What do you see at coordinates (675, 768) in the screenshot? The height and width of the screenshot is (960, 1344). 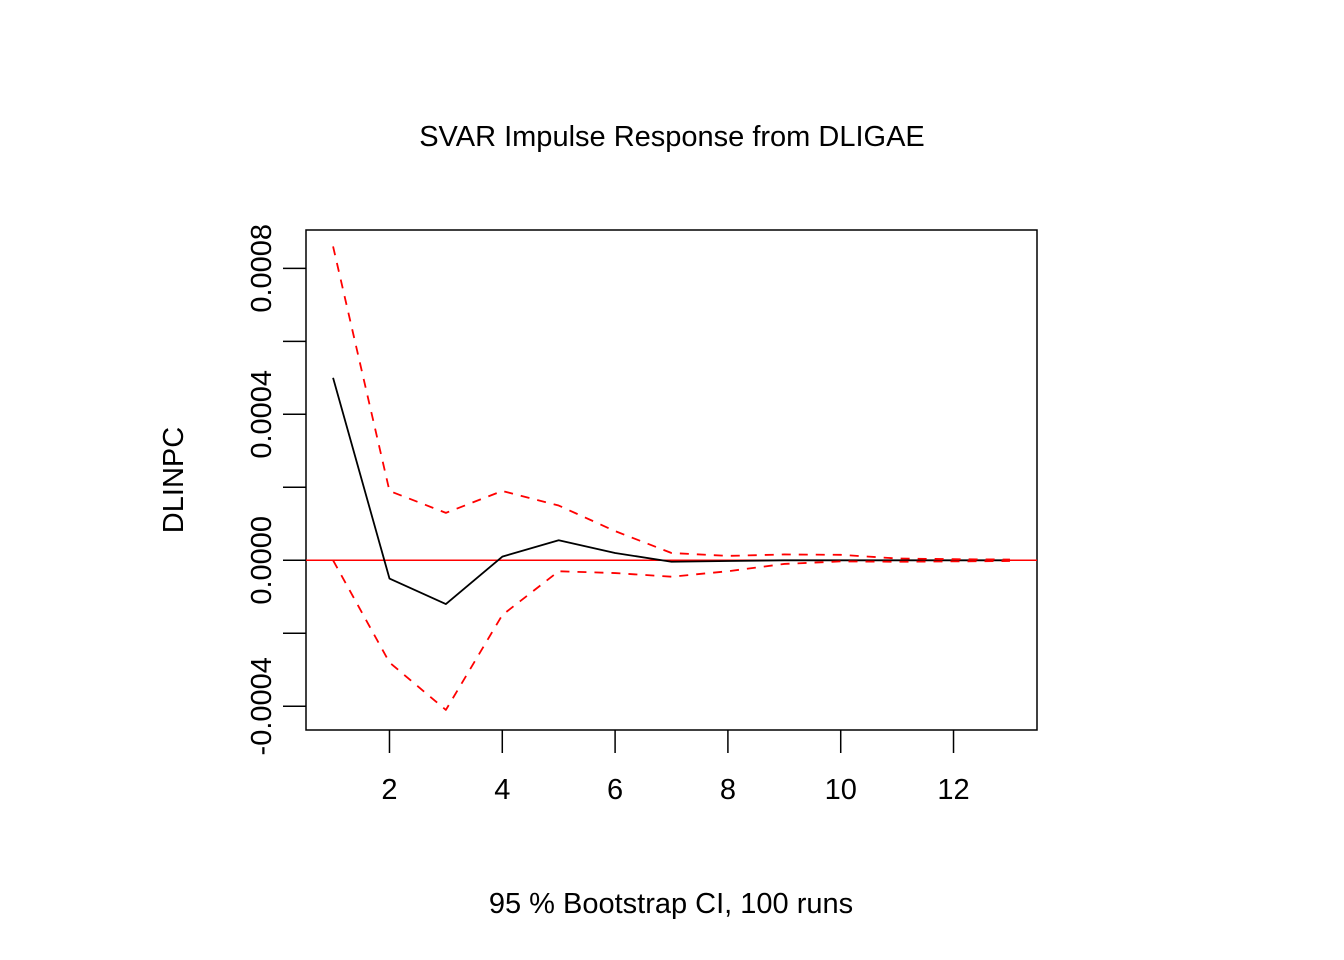 I see `x-axis: 2 4 6 8 10 12` at bounding box center [675, 768].